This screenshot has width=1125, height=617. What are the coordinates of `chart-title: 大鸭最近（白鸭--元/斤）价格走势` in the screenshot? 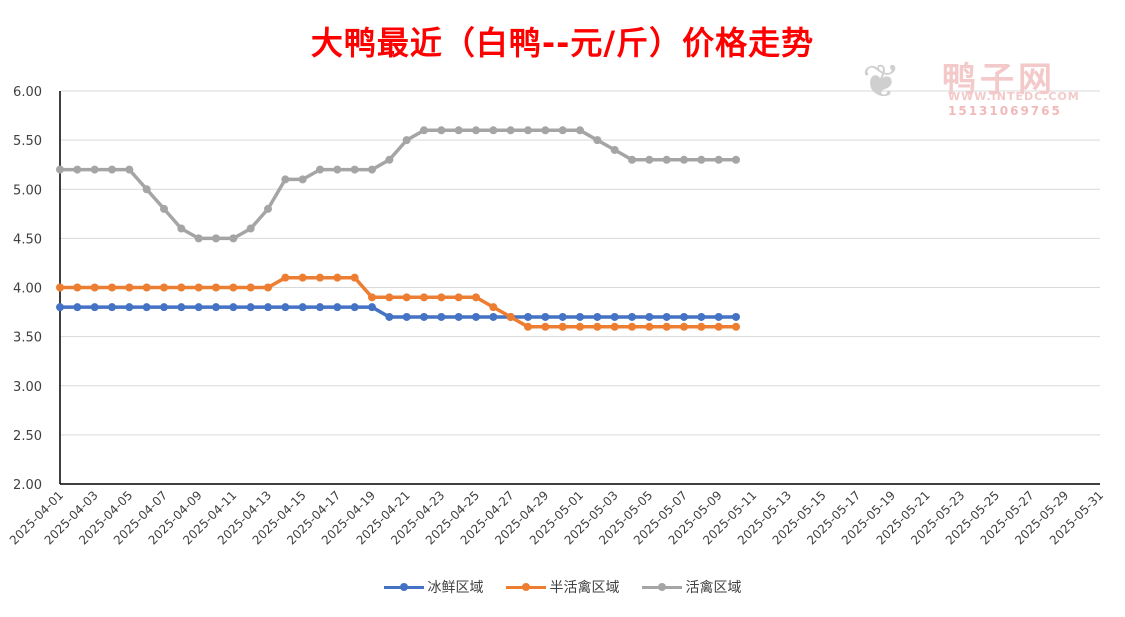 It's located at (562, 43).